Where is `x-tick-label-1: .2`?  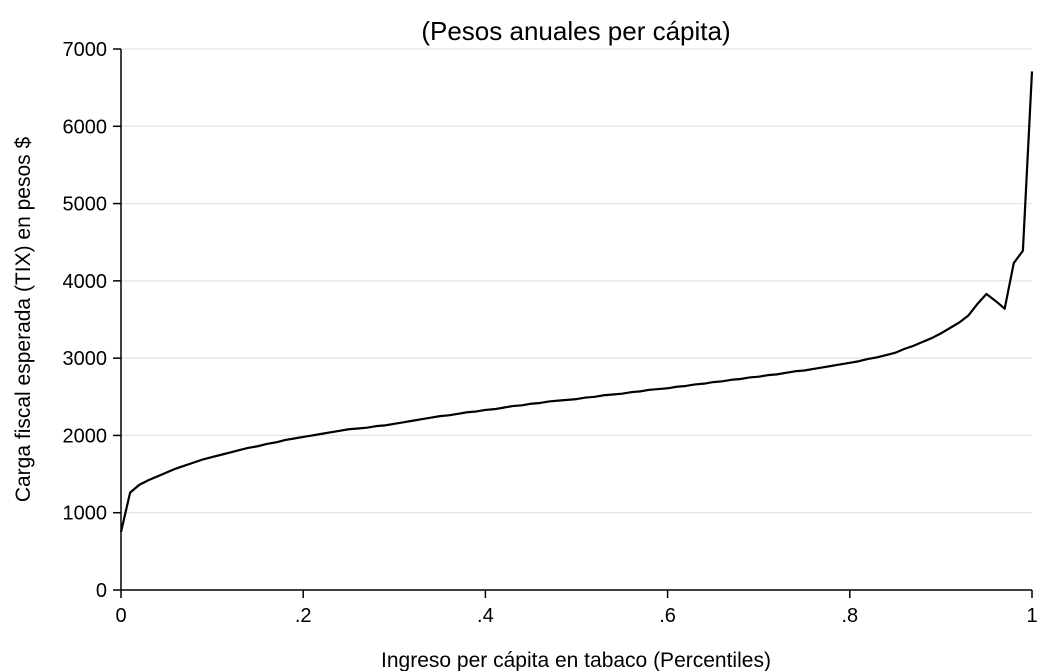 x-tick-label-1: .2 is located at coordinates (303, 616).